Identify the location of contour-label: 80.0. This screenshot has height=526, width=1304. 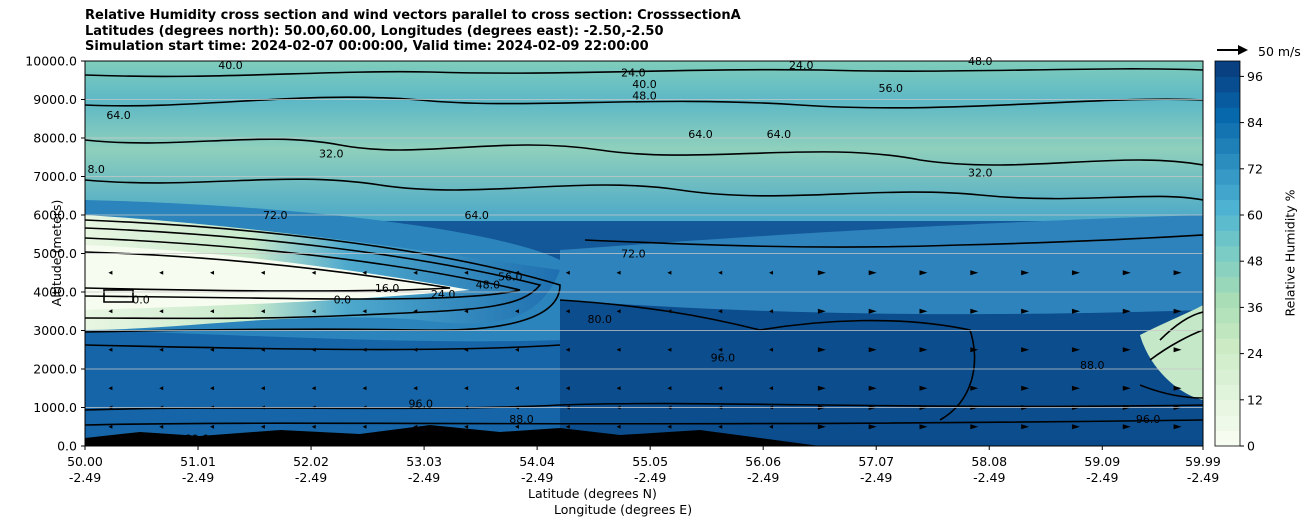
(197, 438).